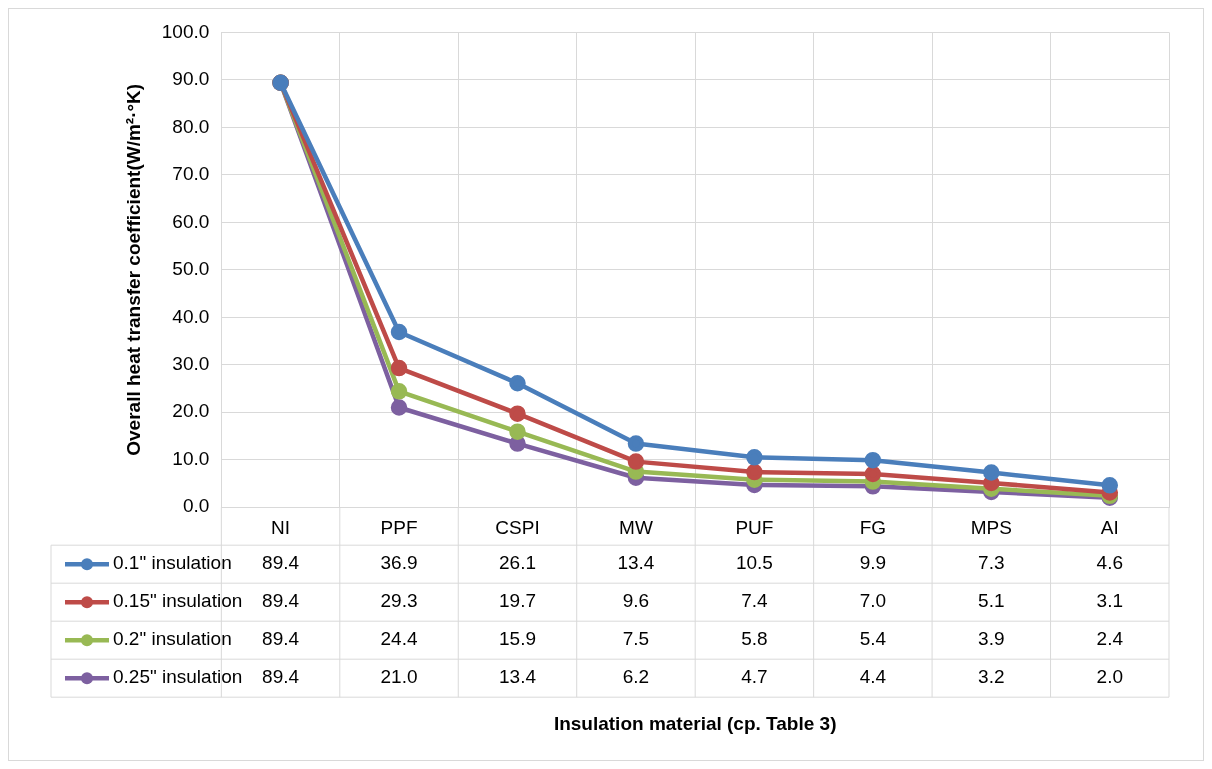 This screenshot has width=1212, height=769. What do you see at coordinates (636, 639) in the screenshot?
I see `data-label: 7.5` at bounding box center [636, 639].